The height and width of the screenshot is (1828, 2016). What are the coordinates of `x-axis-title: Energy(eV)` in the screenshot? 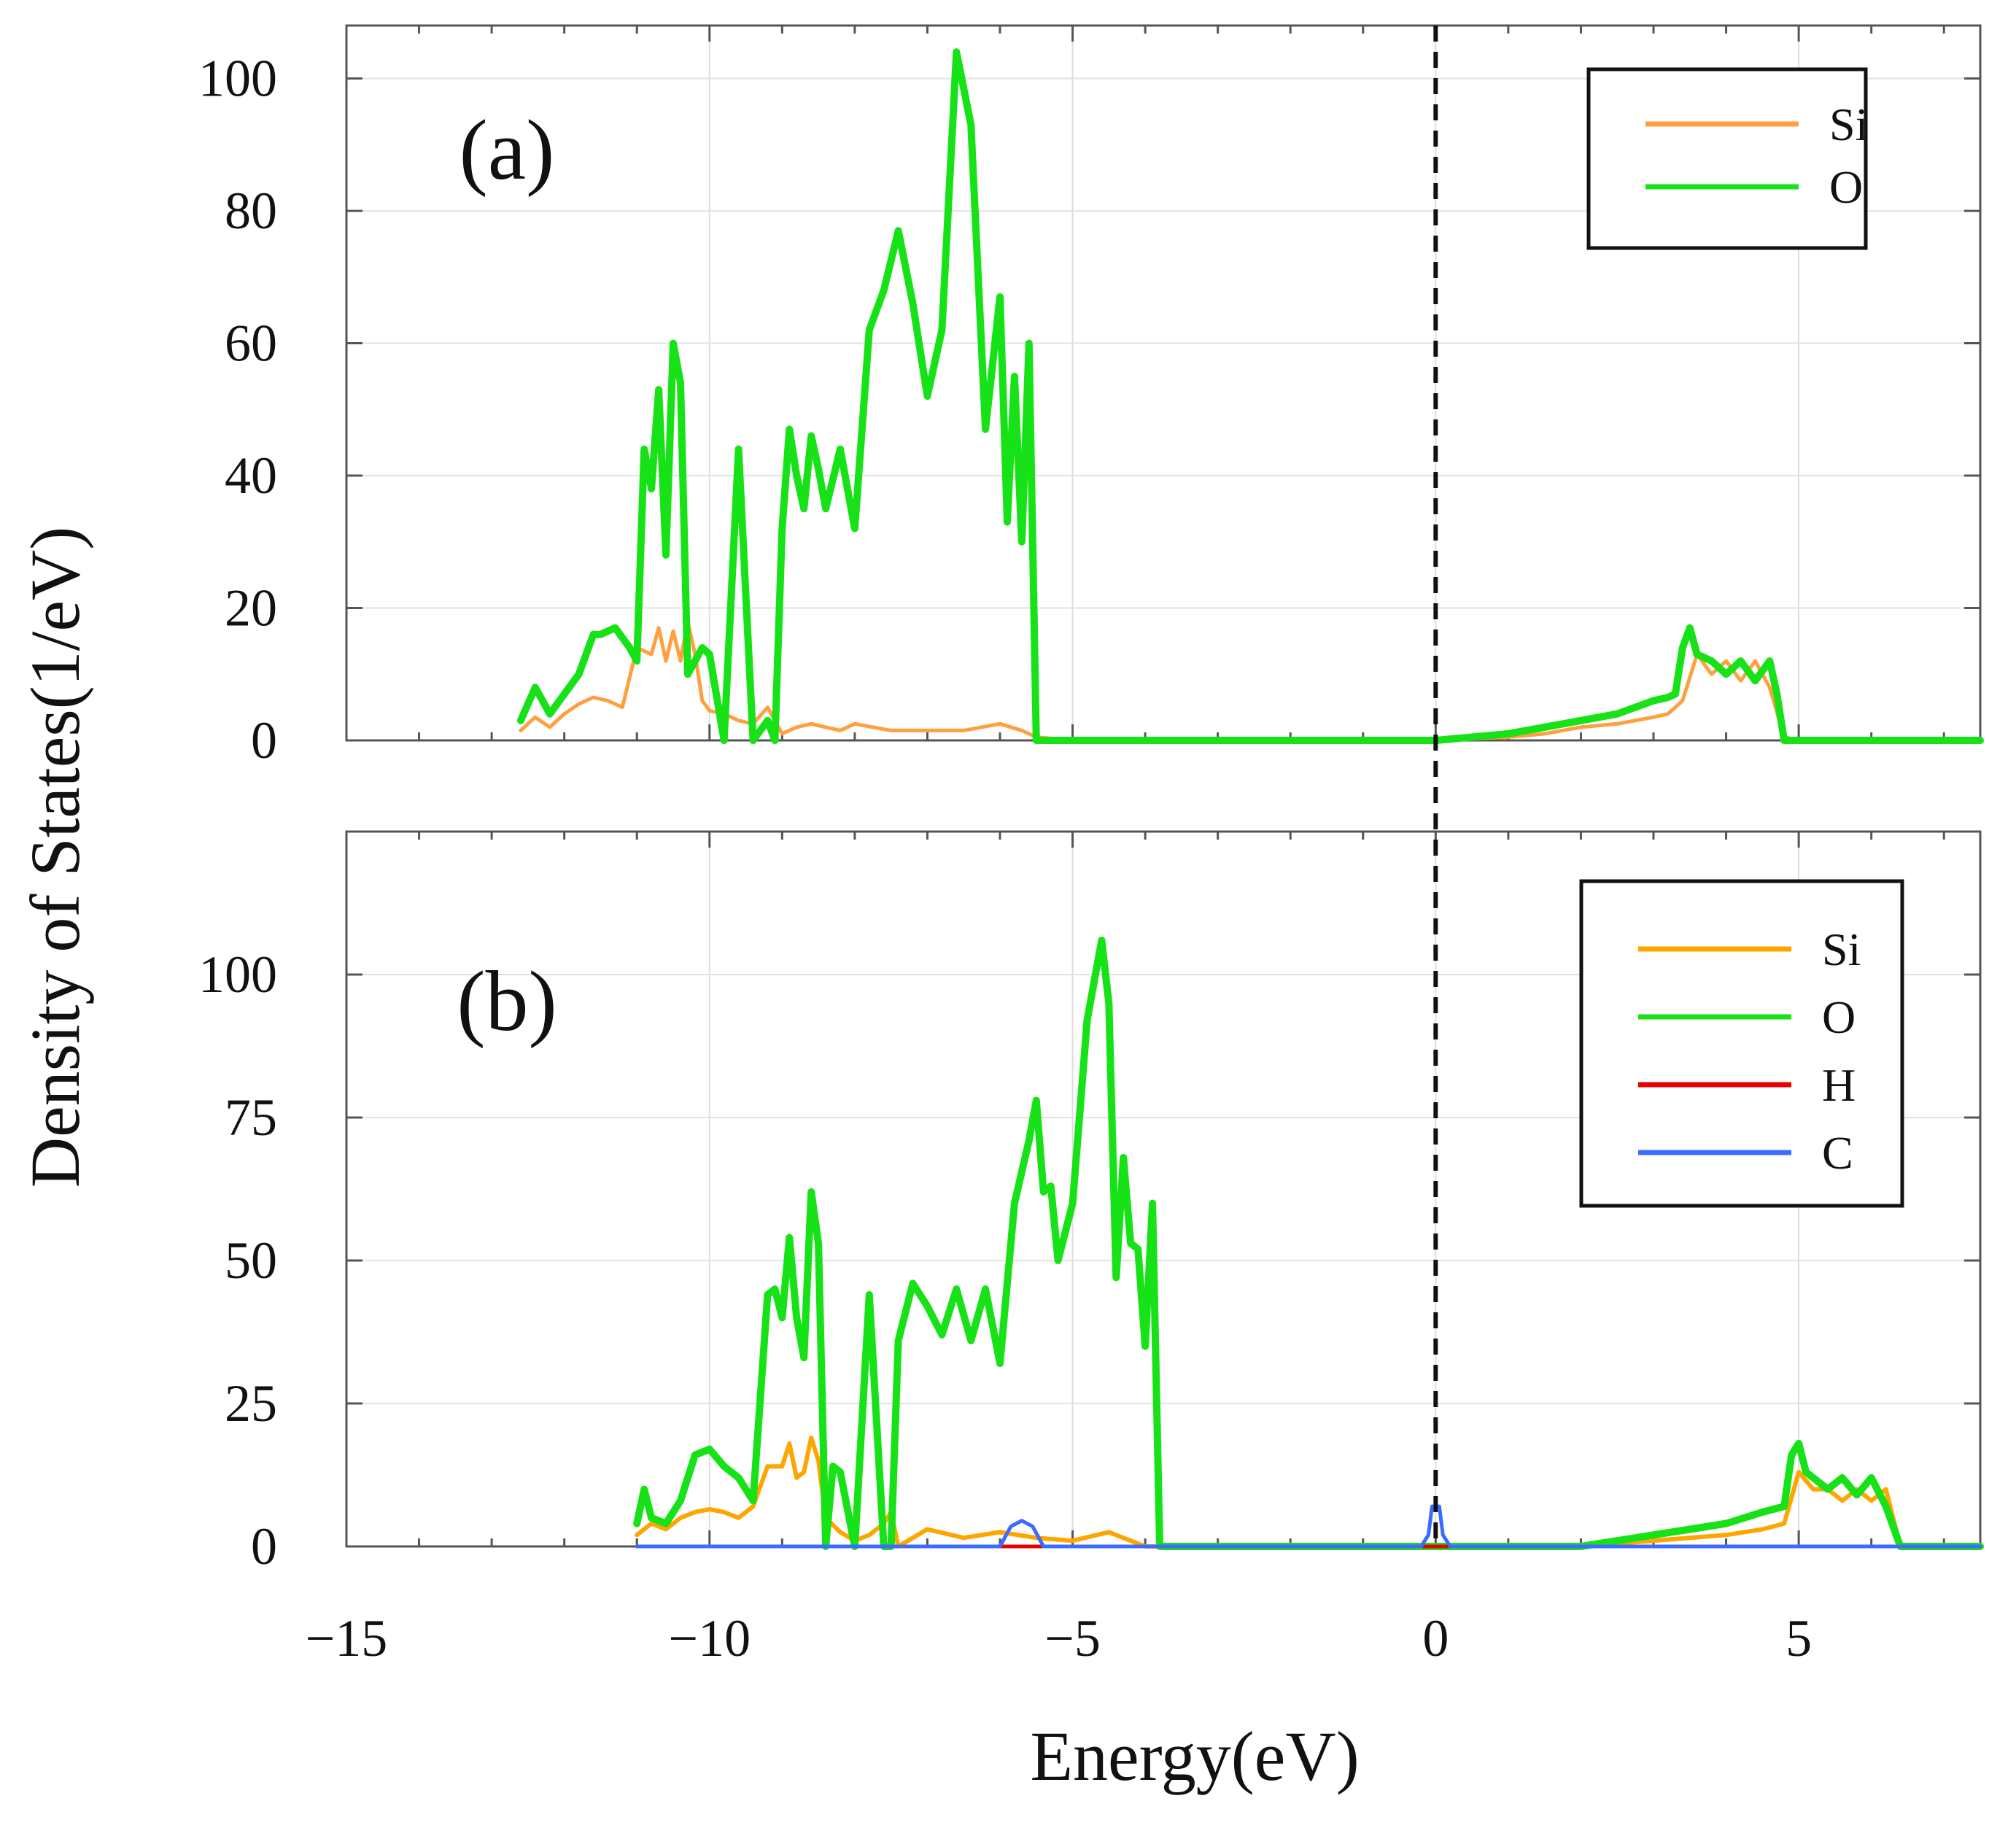 It's located at (1195, 1756).